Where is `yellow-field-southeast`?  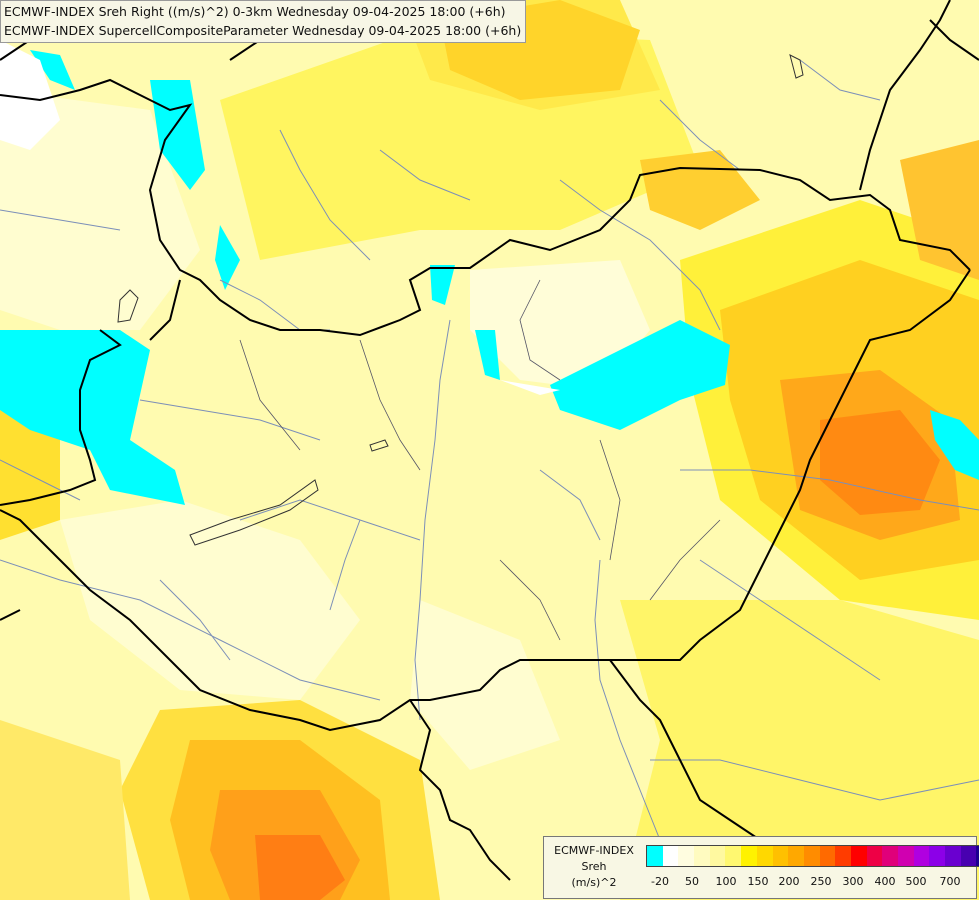
yellow-field-southeast is located at coordinates (799, 750).